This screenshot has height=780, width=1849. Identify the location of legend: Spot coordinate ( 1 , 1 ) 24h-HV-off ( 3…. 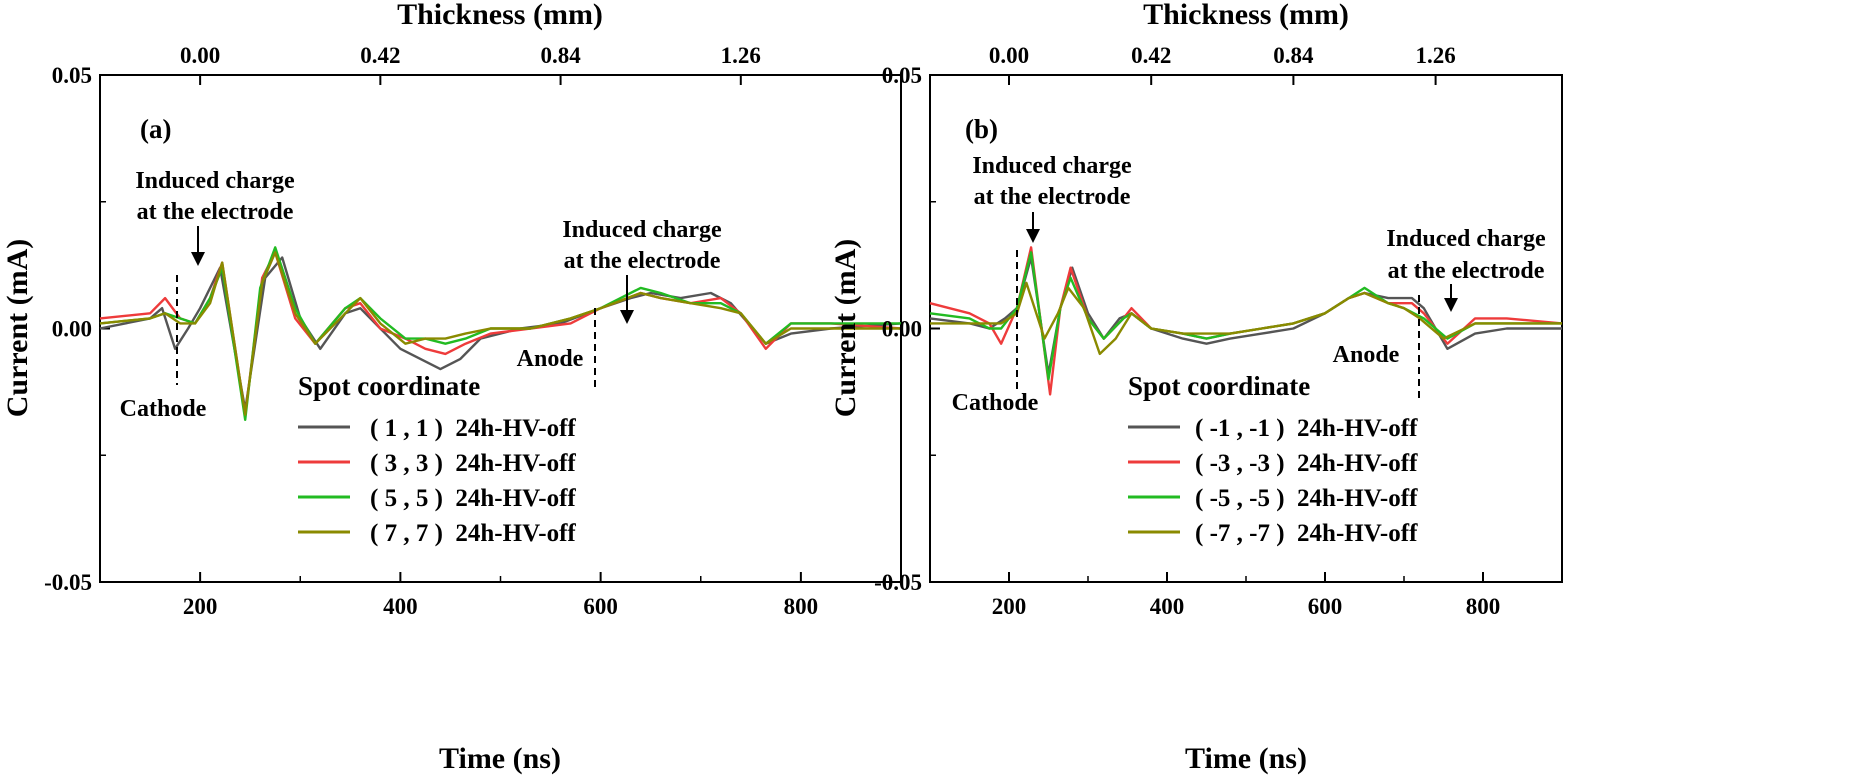
(437, 459).